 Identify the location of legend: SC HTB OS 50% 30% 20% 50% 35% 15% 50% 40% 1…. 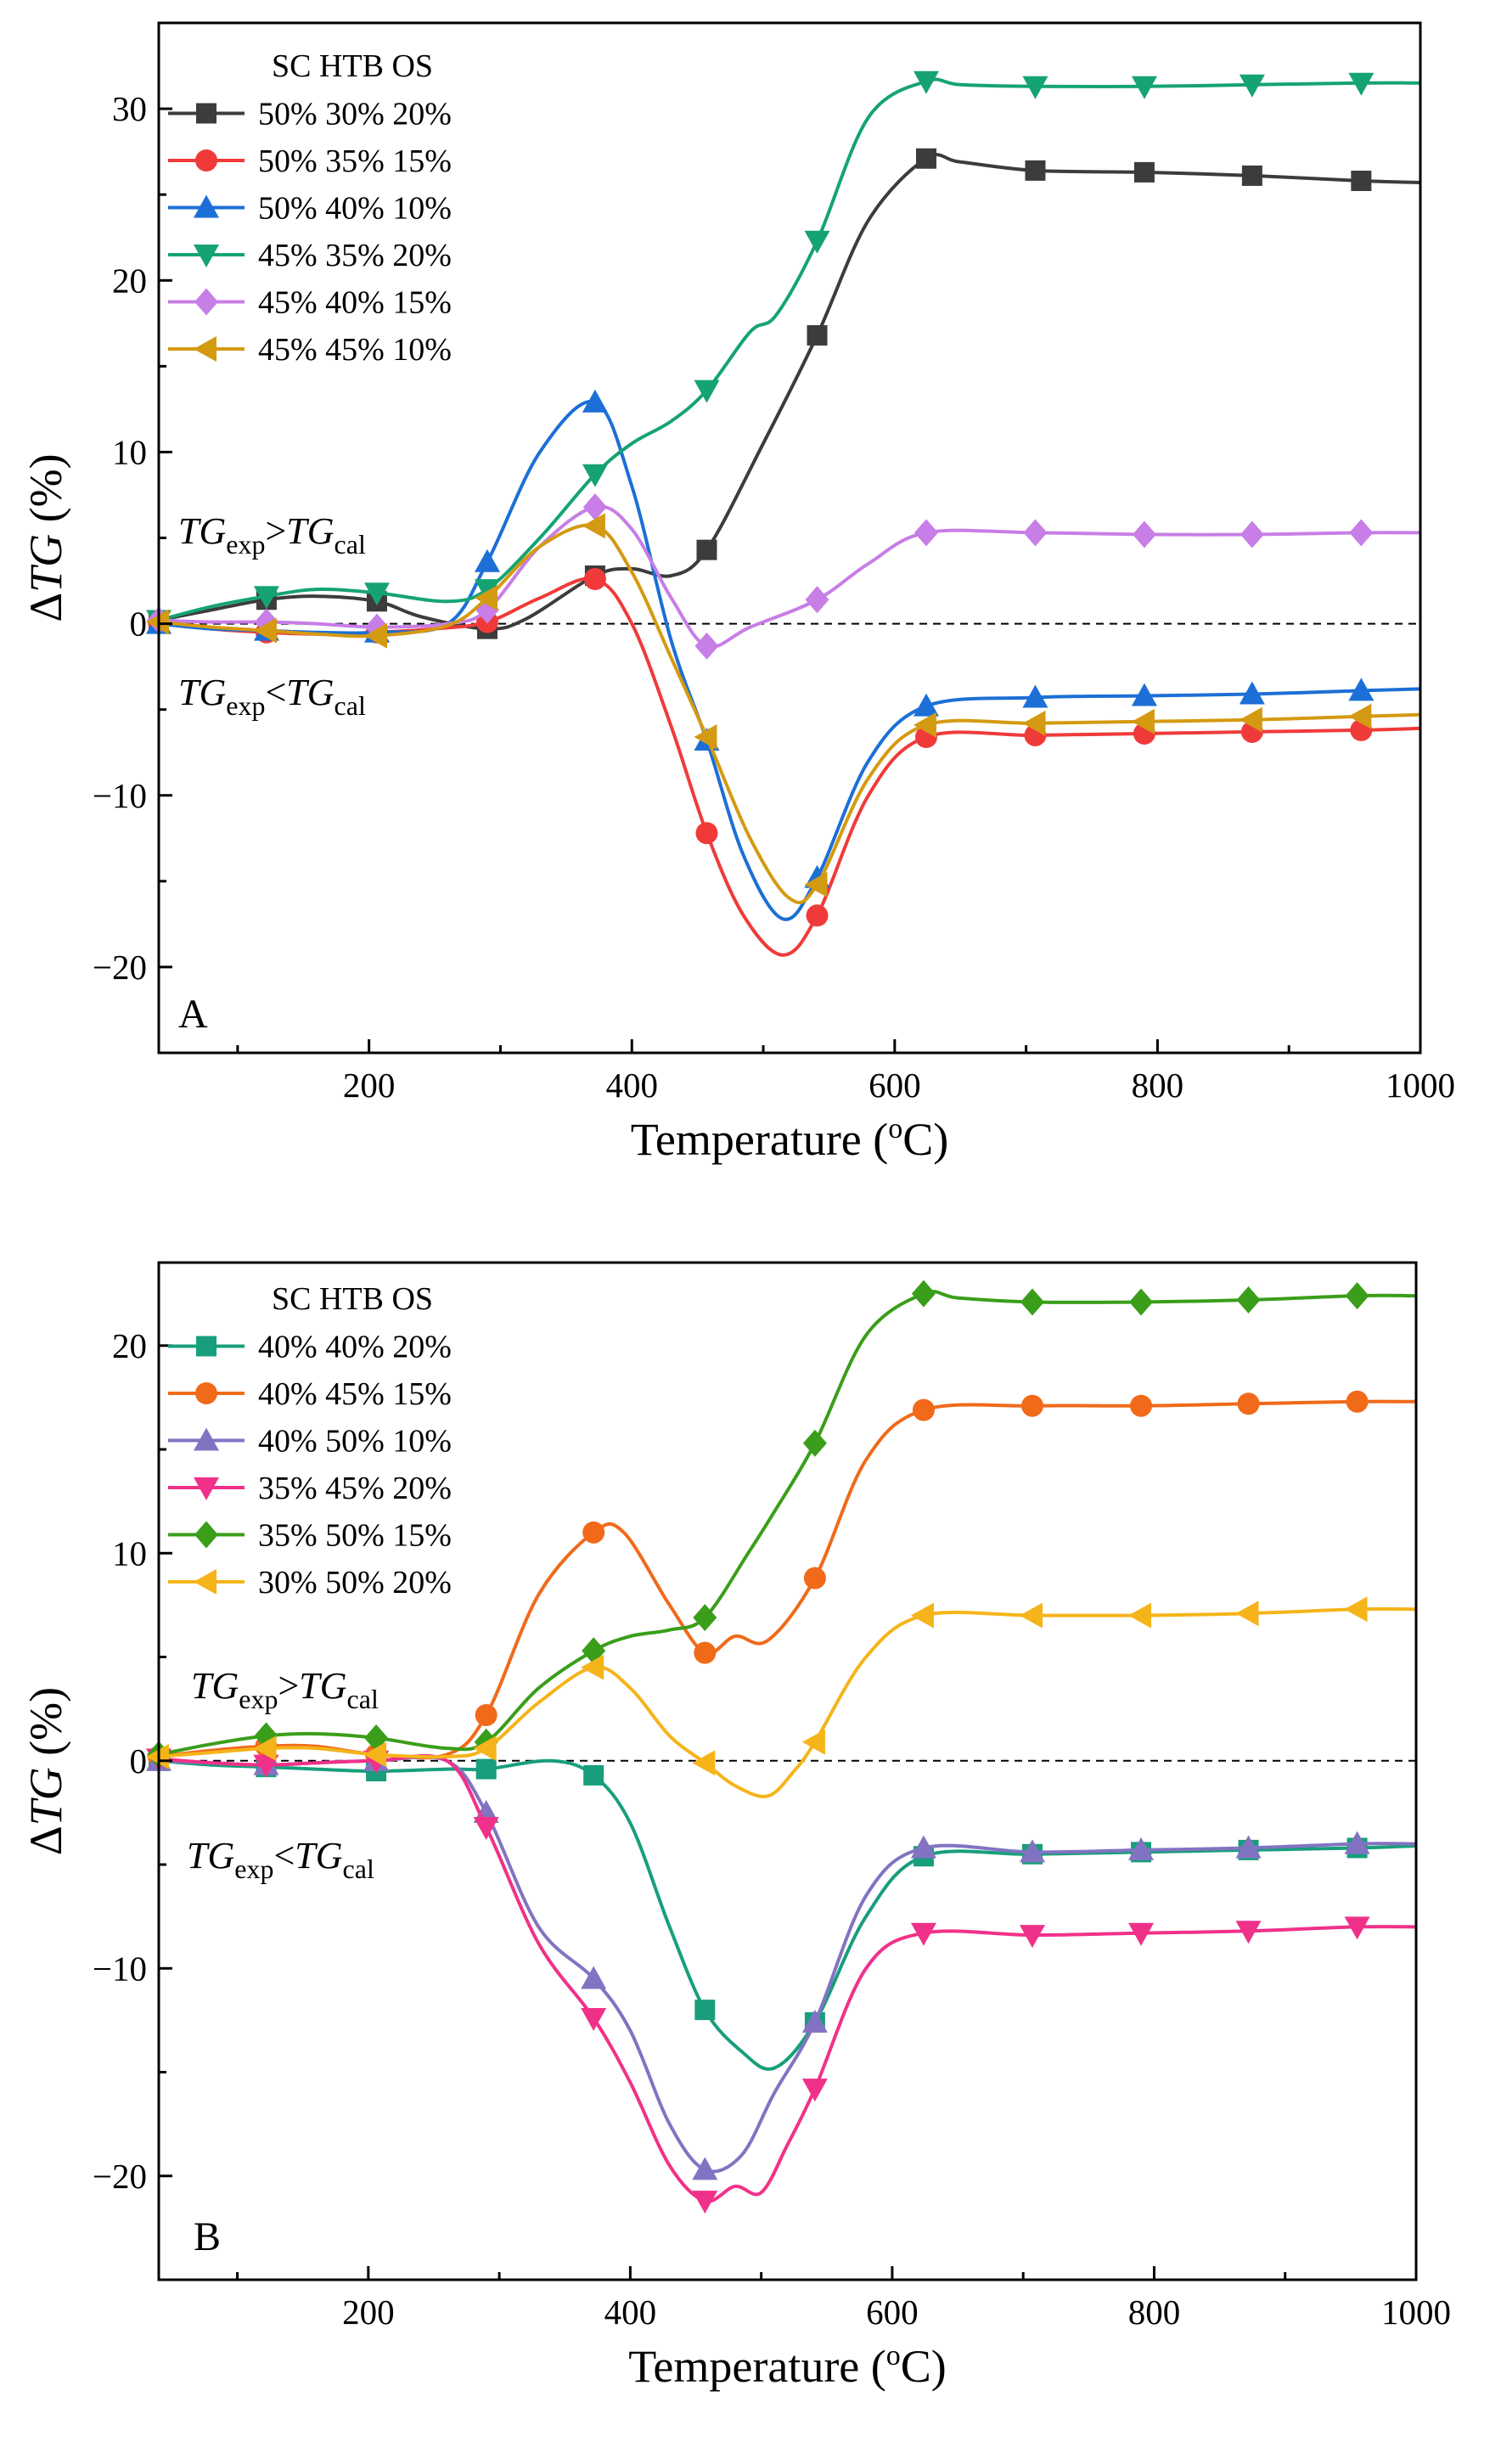
(310, 208).